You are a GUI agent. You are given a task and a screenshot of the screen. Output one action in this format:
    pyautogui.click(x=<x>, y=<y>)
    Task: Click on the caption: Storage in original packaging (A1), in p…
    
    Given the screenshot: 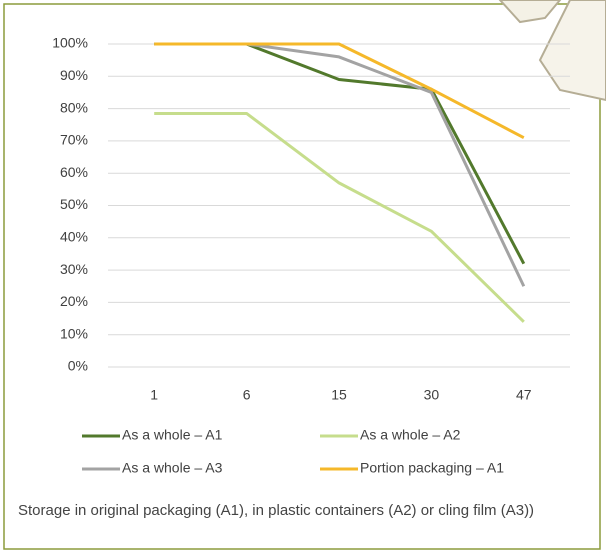 What is the action you would take?
    pyautogui.click(x=276, y=510)
    